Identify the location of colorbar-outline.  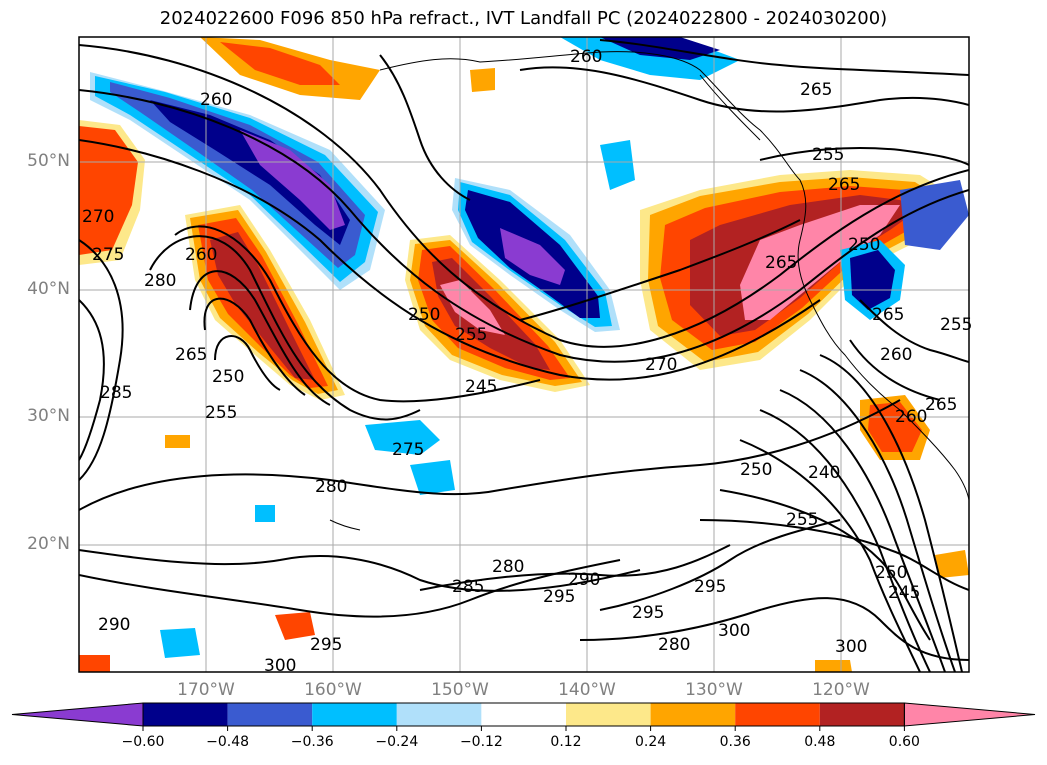
(523, 714).